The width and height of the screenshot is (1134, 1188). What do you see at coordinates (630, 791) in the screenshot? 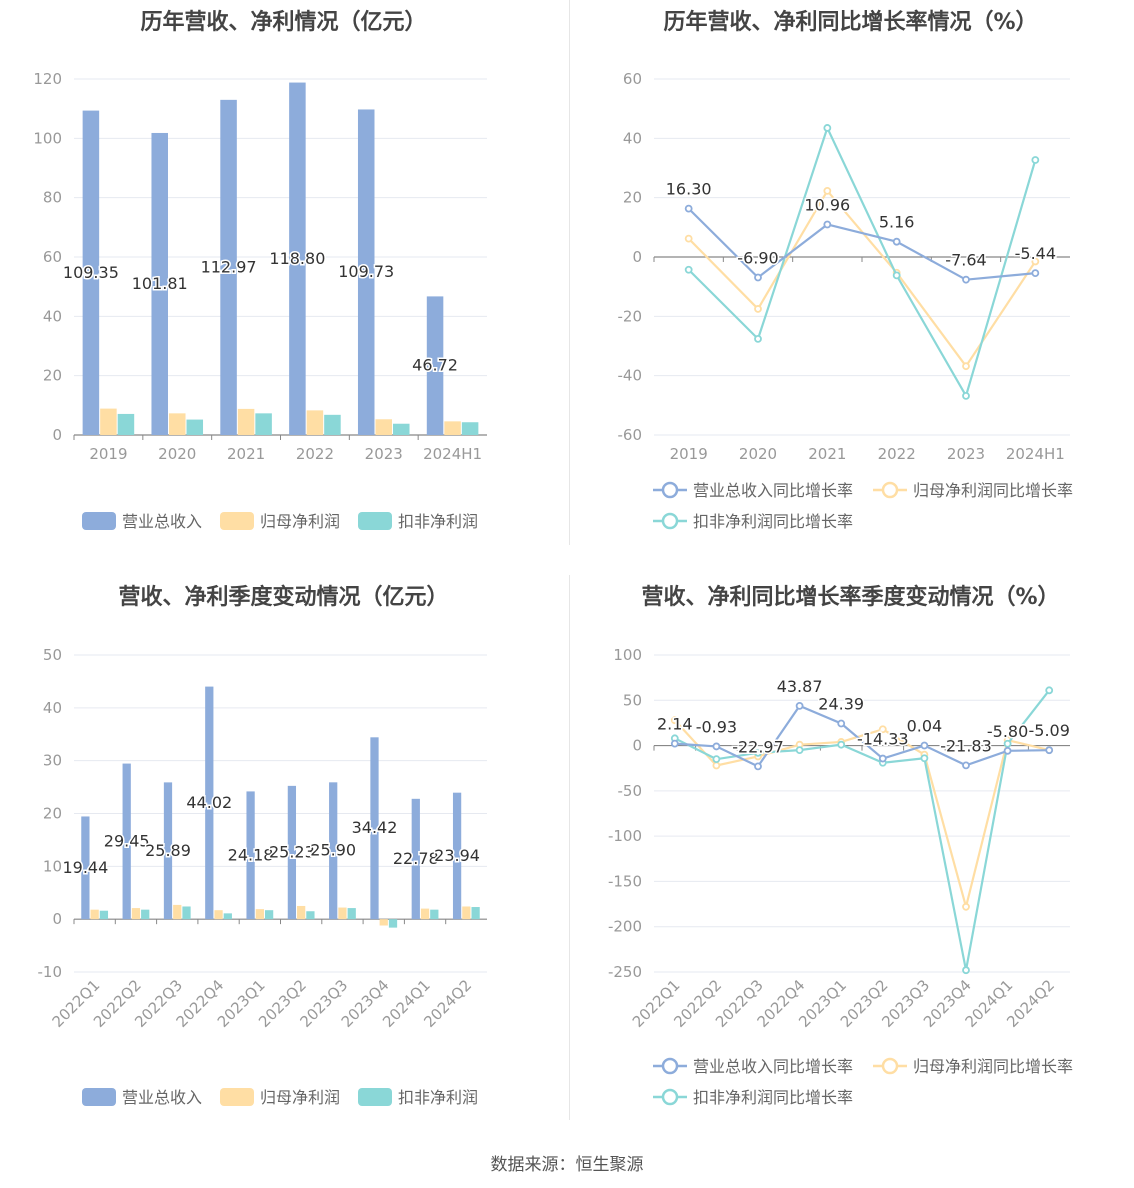
I see `y-tick-label: -50` at bounding box center [630, 791].